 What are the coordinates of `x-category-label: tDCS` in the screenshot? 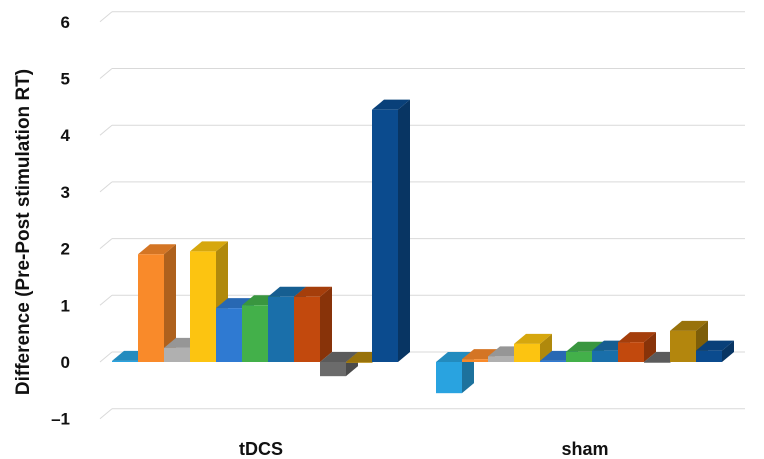 It's located at (261, 449).